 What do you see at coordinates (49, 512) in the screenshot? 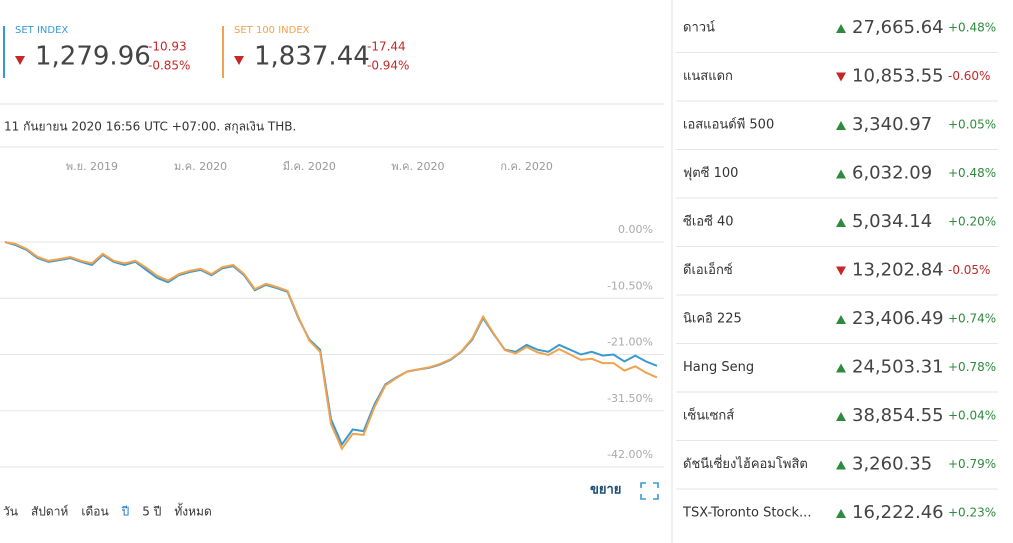
I see `range-tab: สัปดาห์` at bounding box center [49, 512].